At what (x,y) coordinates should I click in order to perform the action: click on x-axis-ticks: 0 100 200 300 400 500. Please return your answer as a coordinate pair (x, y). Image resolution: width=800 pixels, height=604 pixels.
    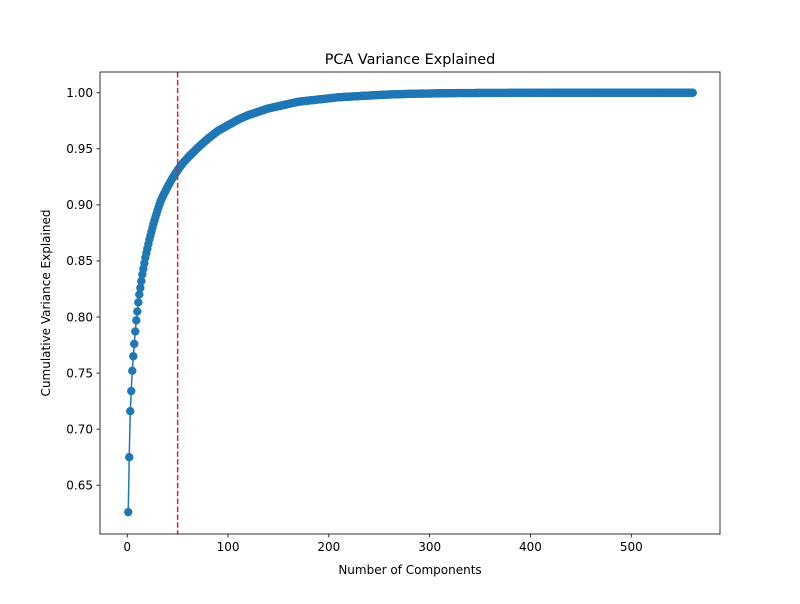
    Looking at the image, I should click on (383, 544).